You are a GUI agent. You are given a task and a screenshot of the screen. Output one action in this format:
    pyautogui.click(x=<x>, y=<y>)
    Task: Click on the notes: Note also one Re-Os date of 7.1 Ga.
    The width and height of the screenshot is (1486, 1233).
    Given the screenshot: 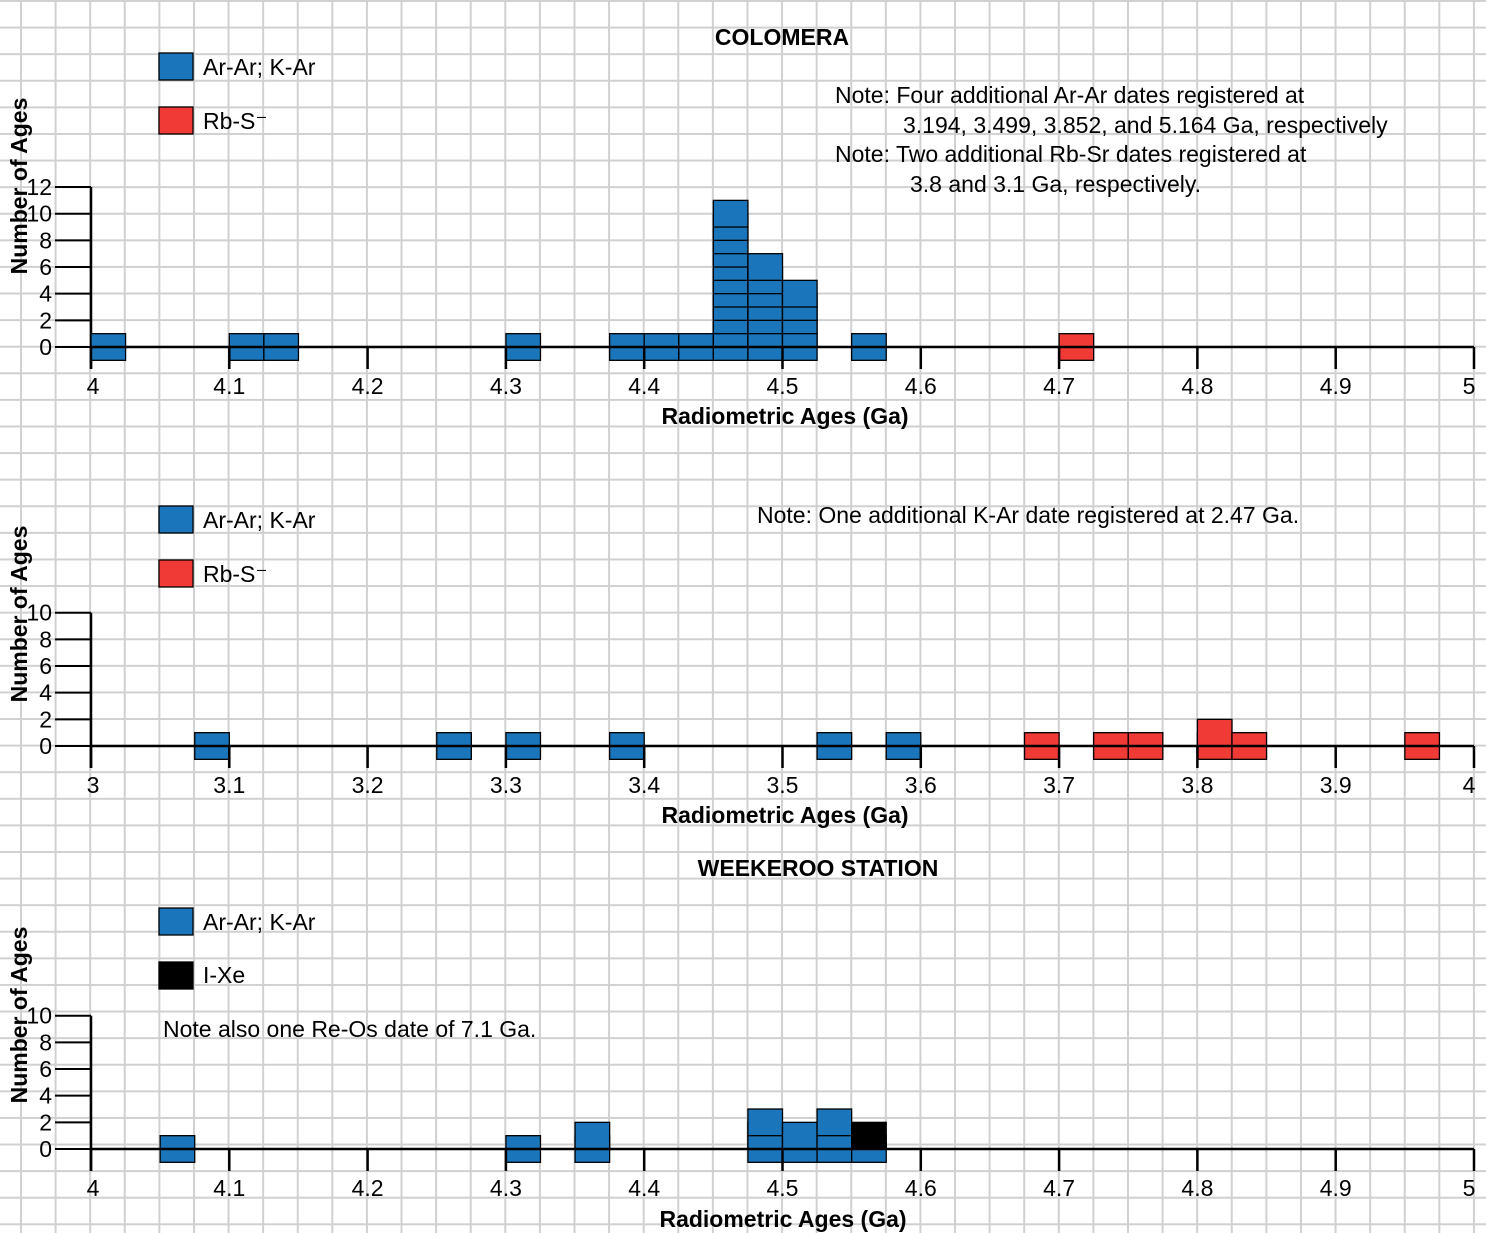 What is the action you would take?
    pyautogui.click(x=349, y=1029)
    